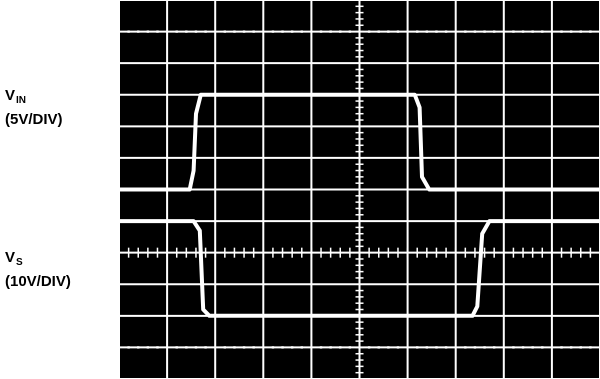  I want to click on vs-name: V, so click(10, 257).